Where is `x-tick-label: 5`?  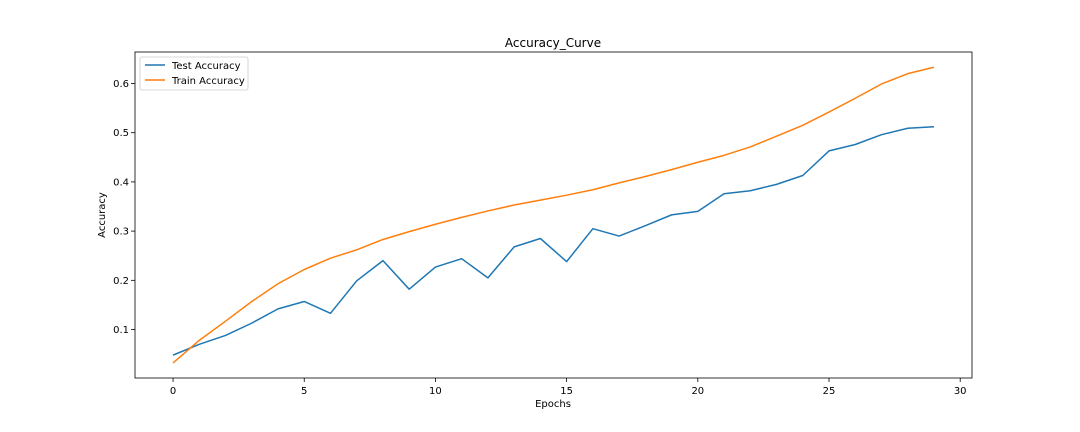 x-tick-label: 5 is located at coordinates (304, 391).